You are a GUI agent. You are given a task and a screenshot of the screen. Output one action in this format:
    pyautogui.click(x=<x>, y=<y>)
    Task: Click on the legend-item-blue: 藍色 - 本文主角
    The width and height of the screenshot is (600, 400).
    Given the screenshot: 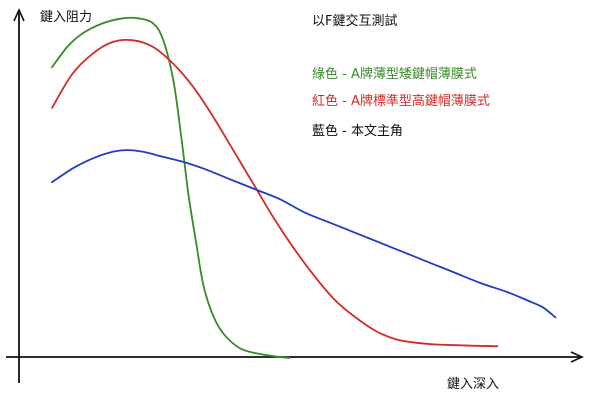 What is the action you would take?
    pyautogui.click(x=357, y=131)
    